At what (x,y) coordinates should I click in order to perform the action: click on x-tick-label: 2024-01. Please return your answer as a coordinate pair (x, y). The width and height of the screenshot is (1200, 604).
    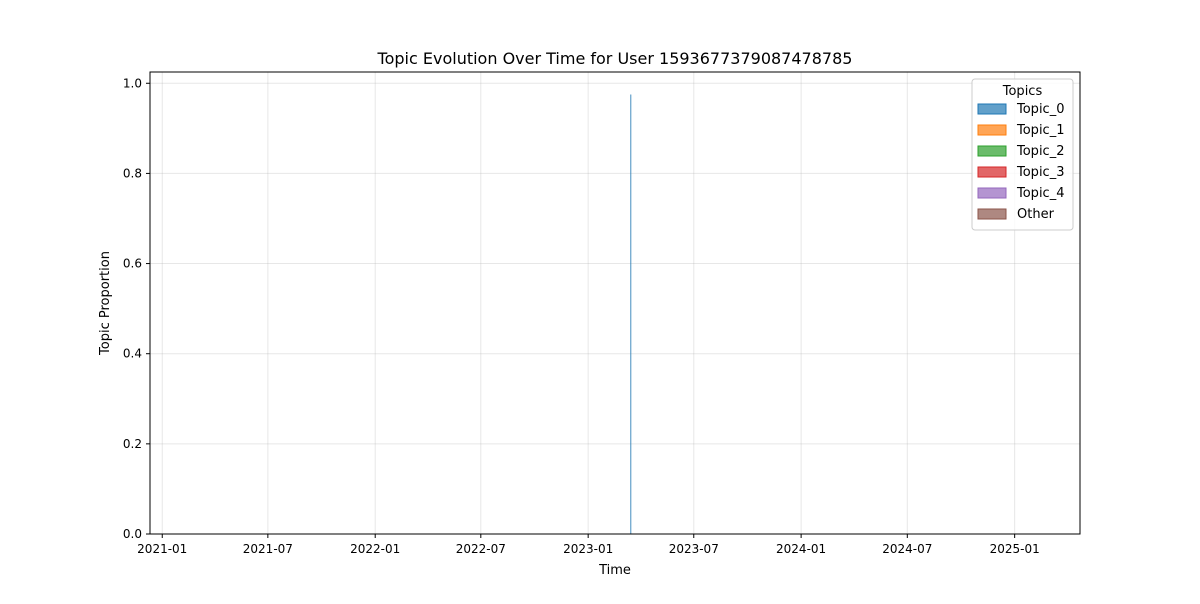
    Looking at the image, I should click on (801, 549).